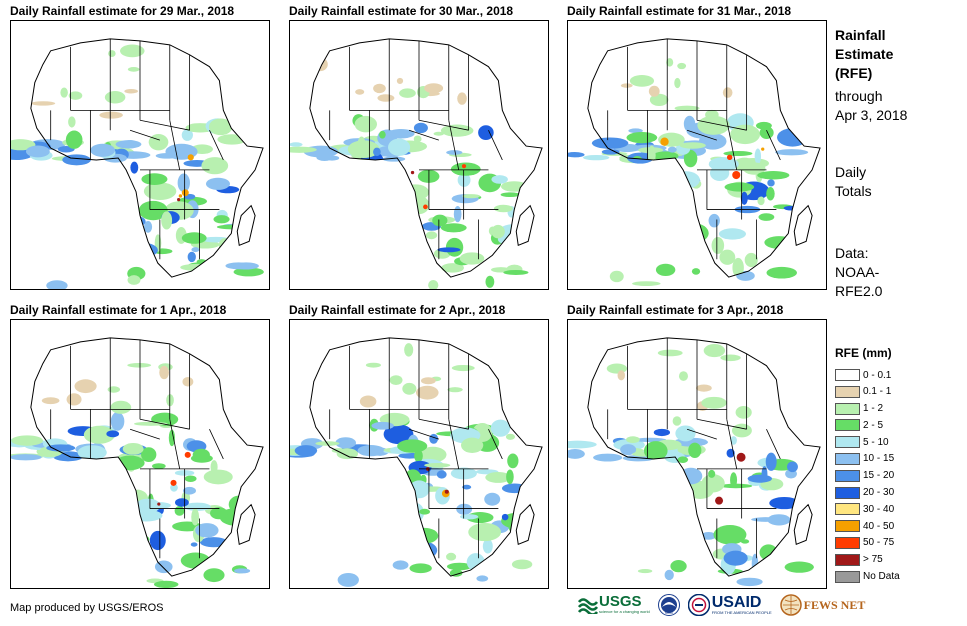 The image size is (967, 626). Describe the element at coordinates (867, 543) in the screenshot. I see `legend-item: 50 - 75` at that location.